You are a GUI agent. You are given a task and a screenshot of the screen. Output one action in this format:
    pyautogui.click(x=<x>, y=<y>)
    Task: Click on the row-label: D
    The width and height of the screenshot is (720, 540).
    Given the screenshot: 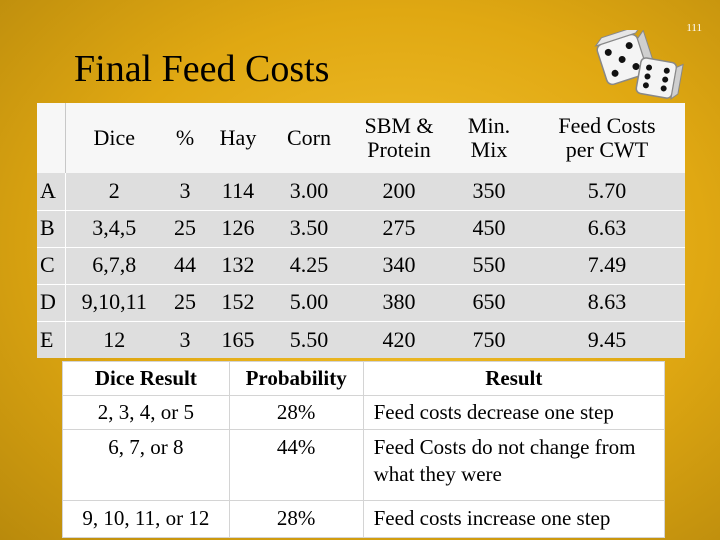 What is the action you would take?
    pyautogui.click(x=51, y=302)
    